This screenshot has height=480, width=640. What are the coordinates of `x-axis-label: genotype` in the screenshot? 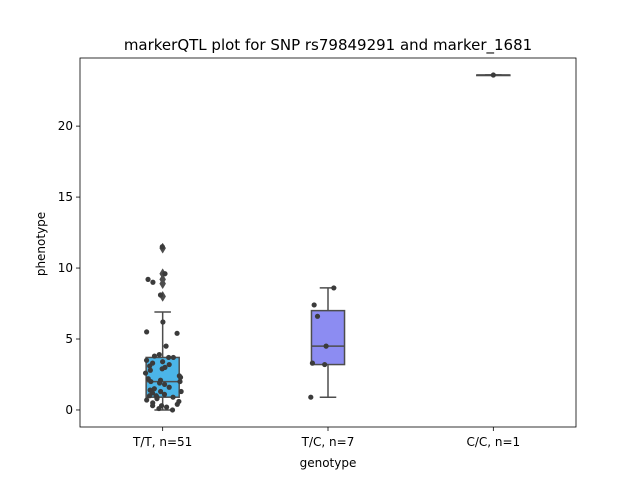 It's located at (328, 463).